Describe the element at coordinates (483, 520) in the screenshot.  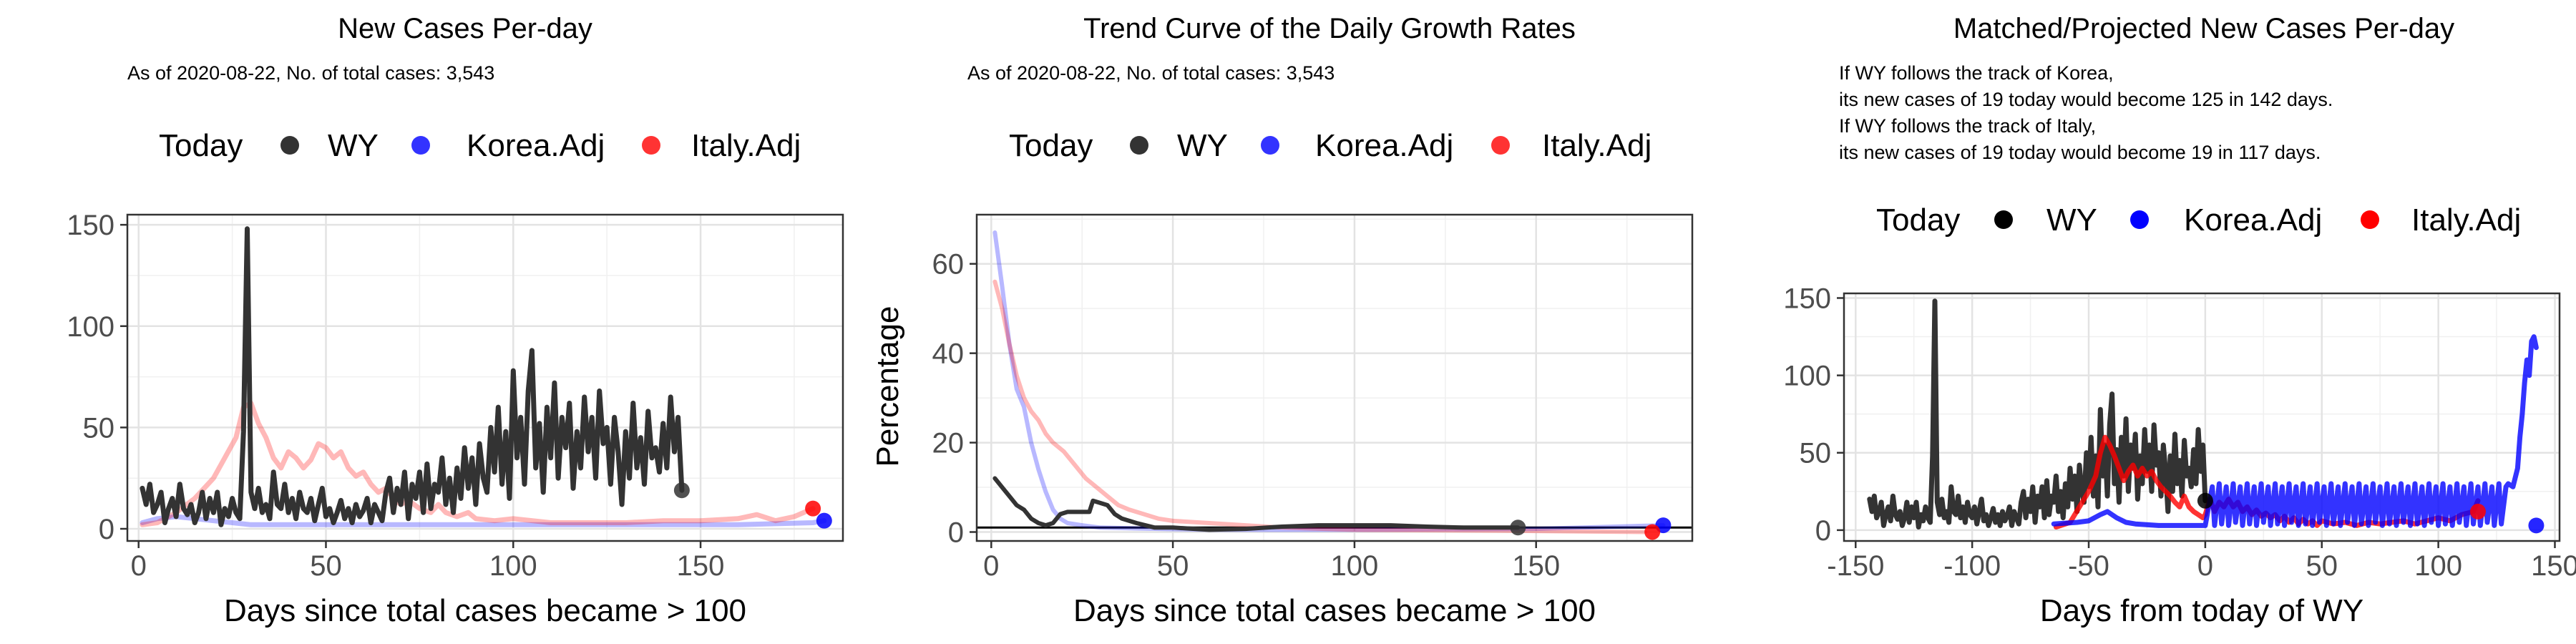
I see `series-line-korea-adj` at that location.